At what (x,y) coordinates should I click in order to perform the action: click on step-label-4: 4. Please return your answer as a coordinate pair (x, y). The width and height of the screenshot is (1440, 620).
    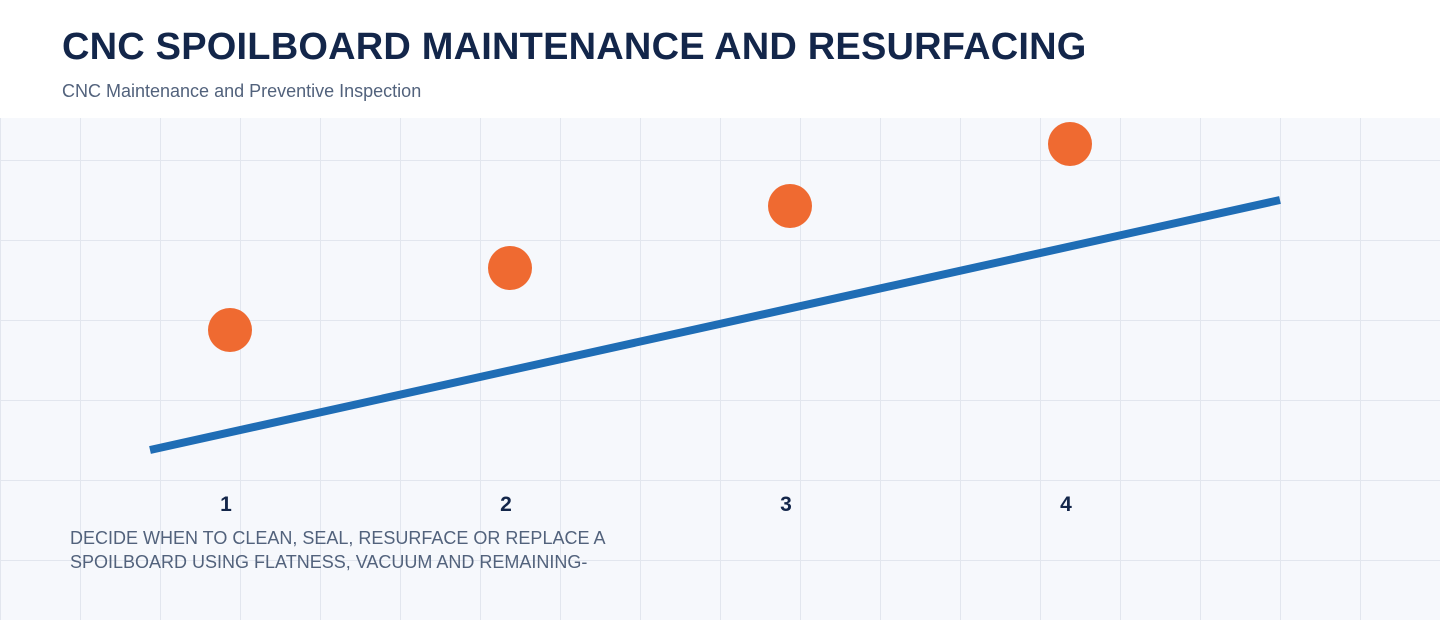
    Looking at the image, I should click on (1066, 504).